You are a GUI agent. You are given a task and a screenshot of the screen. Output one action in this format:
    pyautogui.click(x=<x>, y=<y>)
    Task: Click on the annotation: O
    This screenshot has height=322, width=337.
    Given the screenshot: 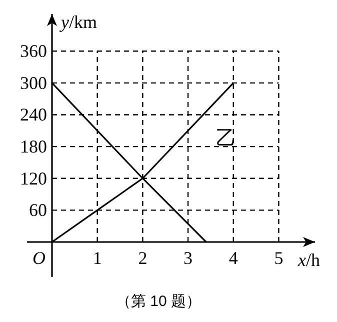 What is the action you would take?
    pyautogui.click(x=39, y=258)
    